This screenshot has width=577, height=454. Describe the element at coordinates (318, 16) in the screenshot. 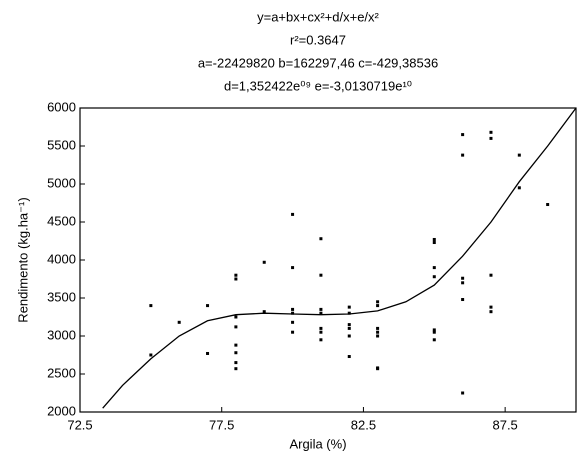

I see `chart-title: y=a+bx+cx²+d/x+e/x²` at that location.